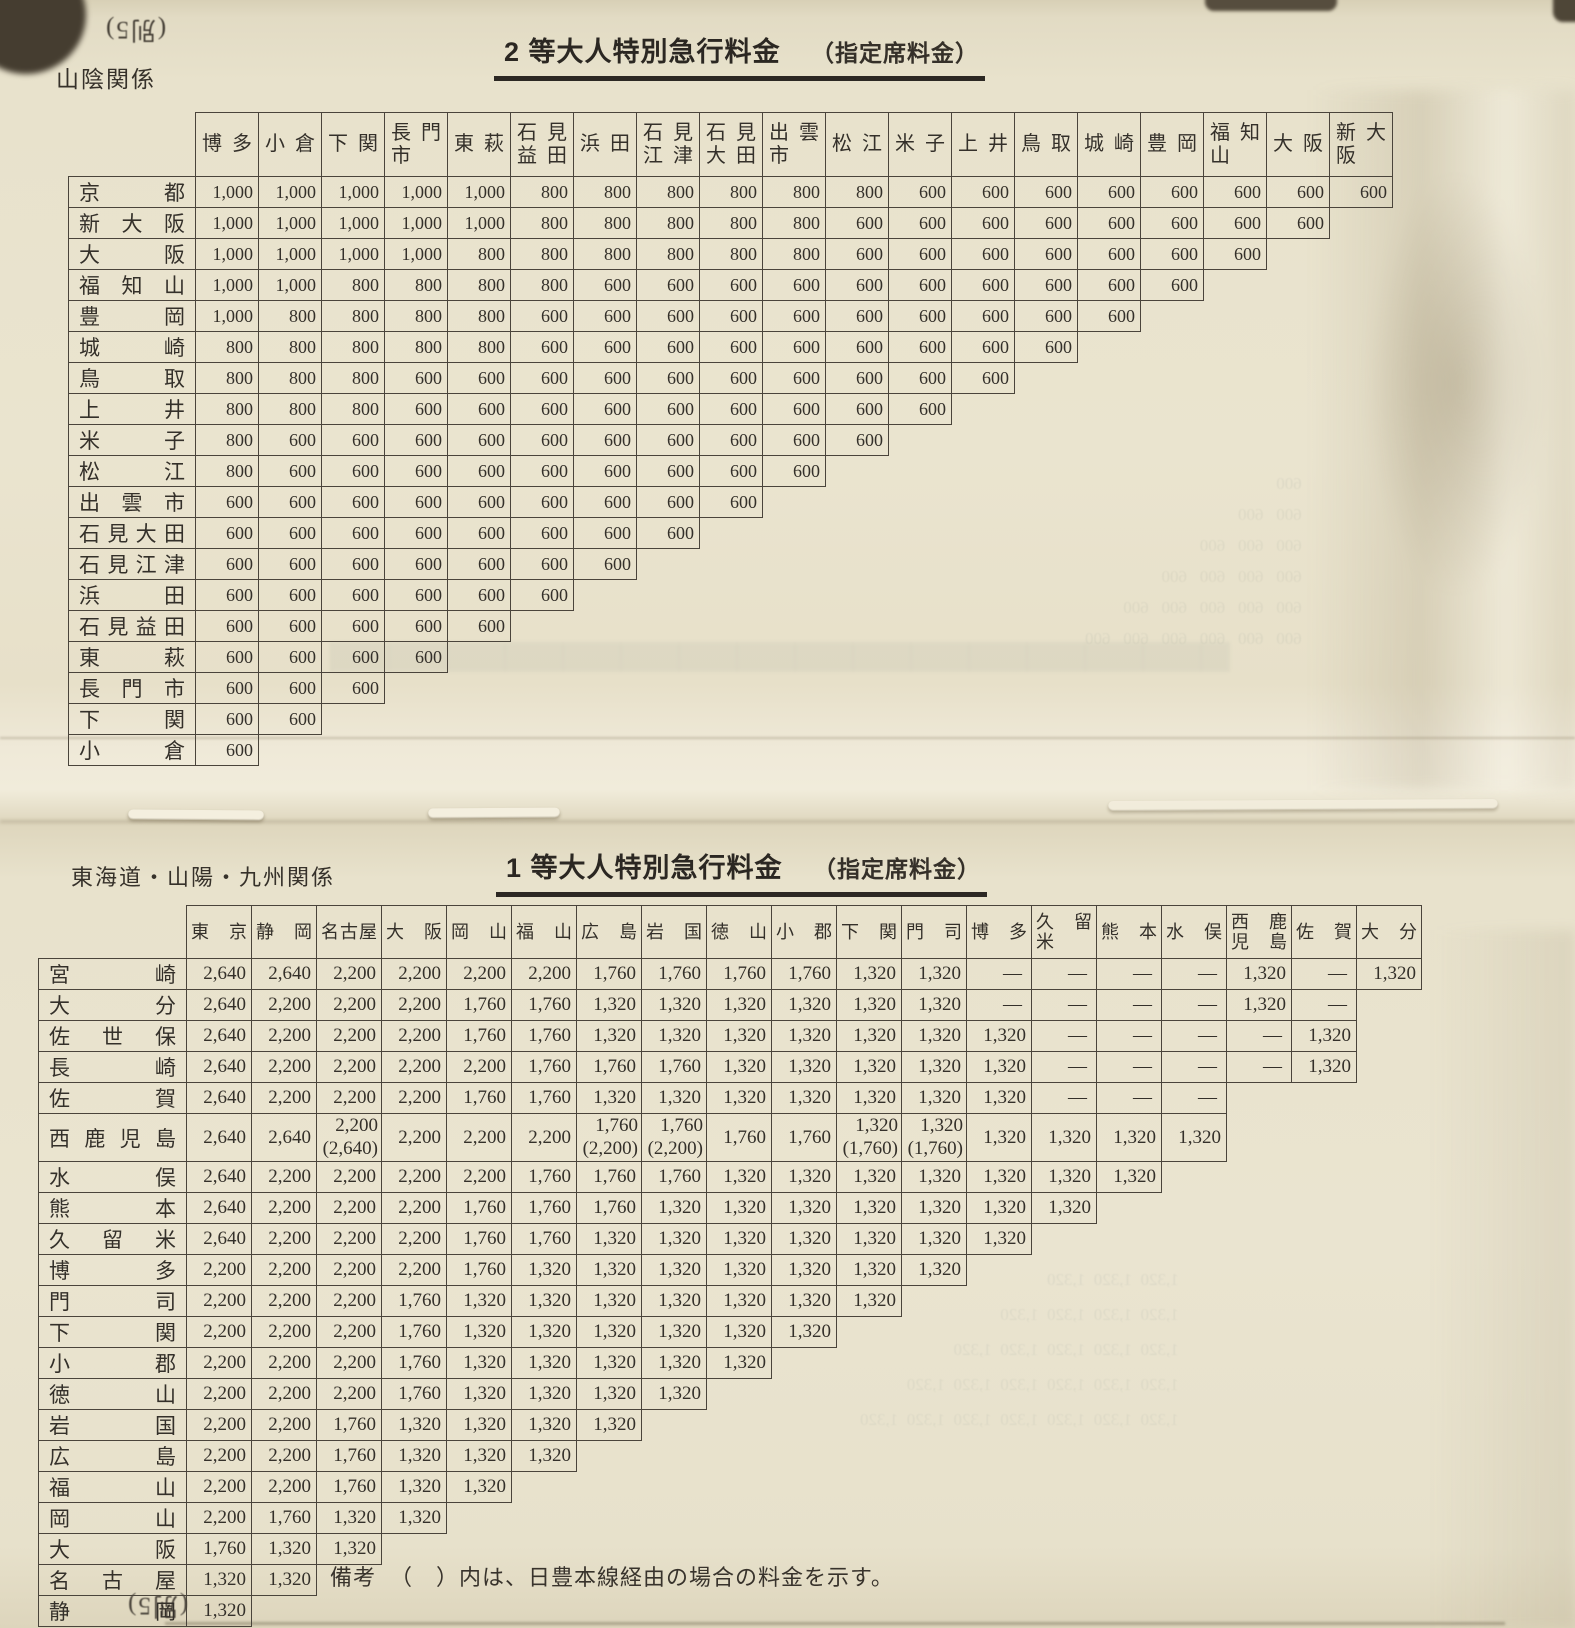  What do you see at coordinates (132, 595) in the screenshot?
I see `row-label: 浜田` at bounding box center [132, 595].